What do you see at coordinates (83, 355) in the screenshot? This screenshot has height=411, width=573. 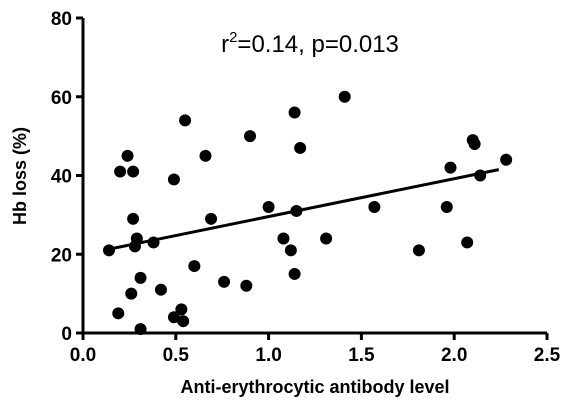 I see `x-tick-label: 0.0` at bounding box center [83, 355].